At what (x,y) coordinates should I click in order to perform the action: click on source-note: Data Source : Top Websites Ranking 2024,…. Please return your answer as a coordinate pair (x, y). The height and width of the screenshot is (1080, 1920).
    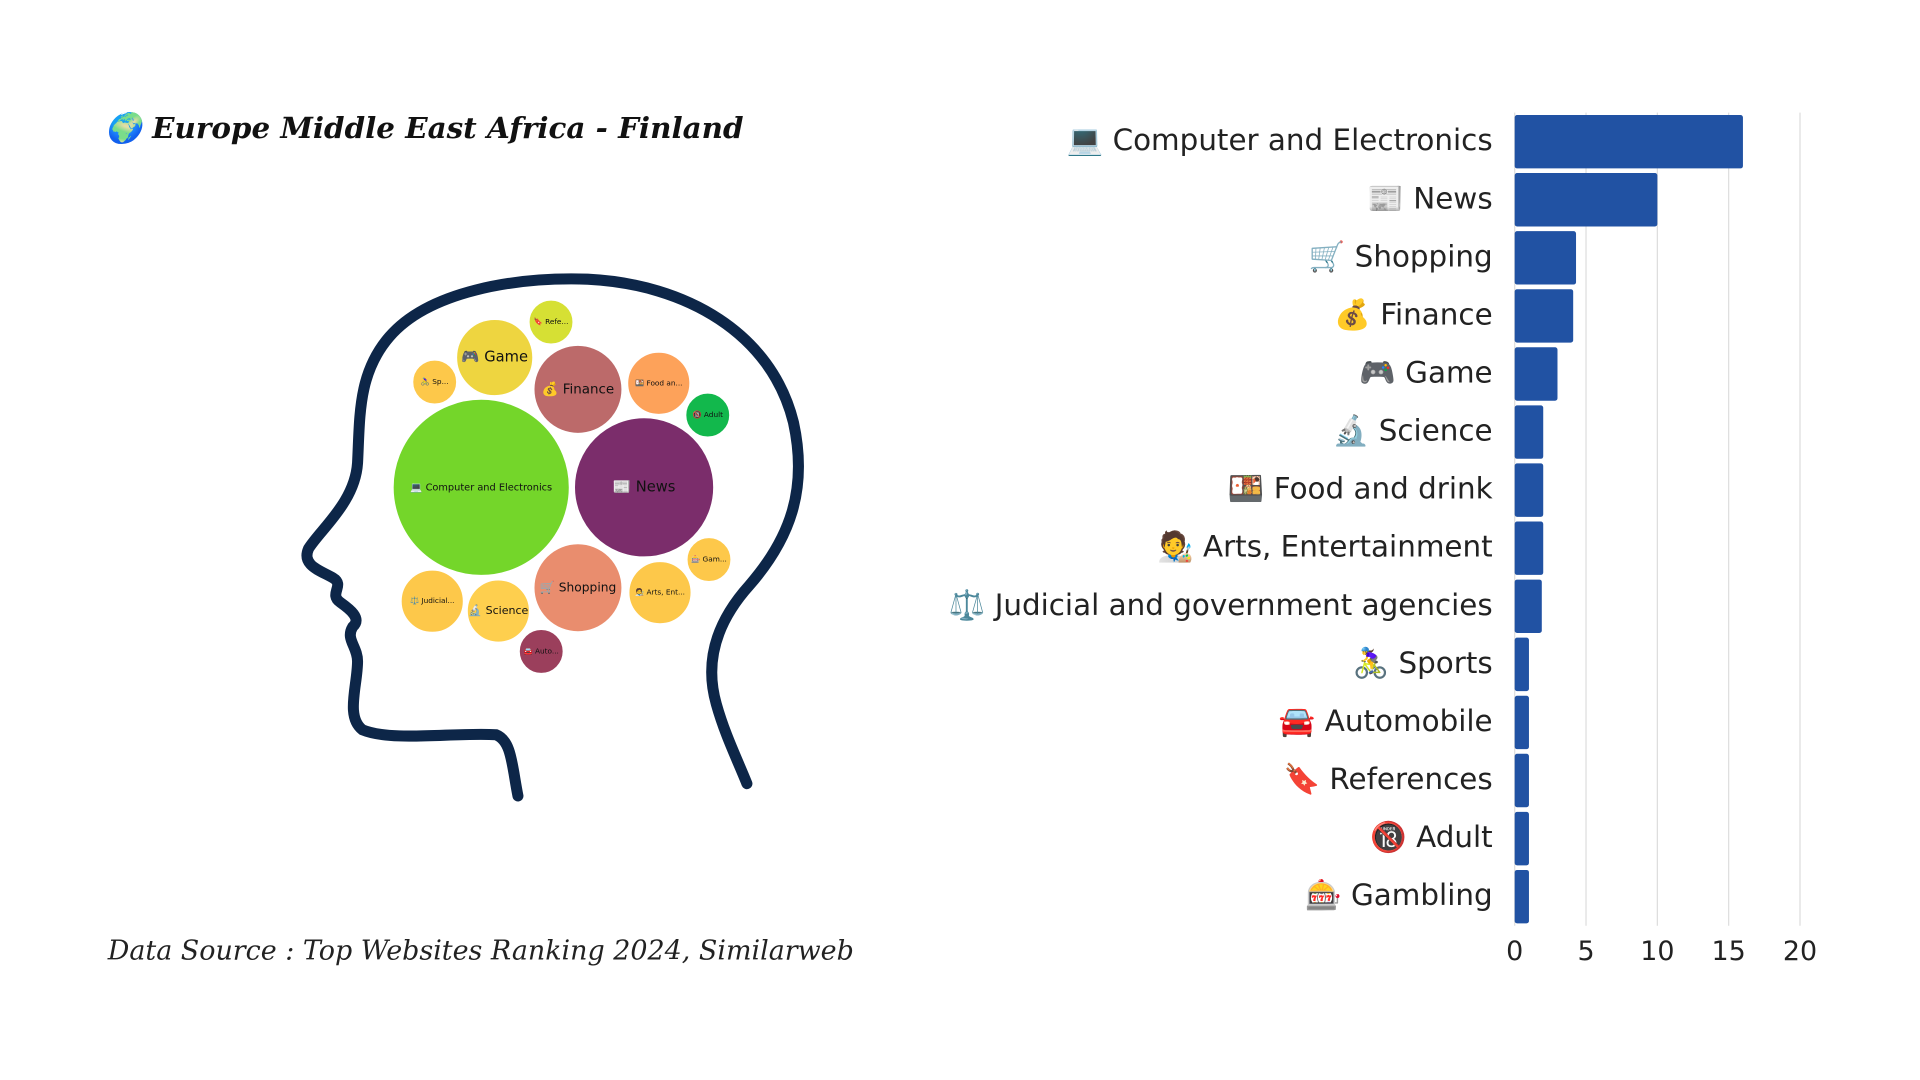
    Looking at the image, I should click on (480, 951).